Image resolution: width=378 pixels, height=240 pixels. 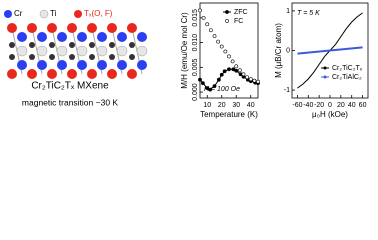 What do you see at coordinates (330, 105) in the screenshot?
I see `x-tick-label: 0` at bounding box center [330, 105].